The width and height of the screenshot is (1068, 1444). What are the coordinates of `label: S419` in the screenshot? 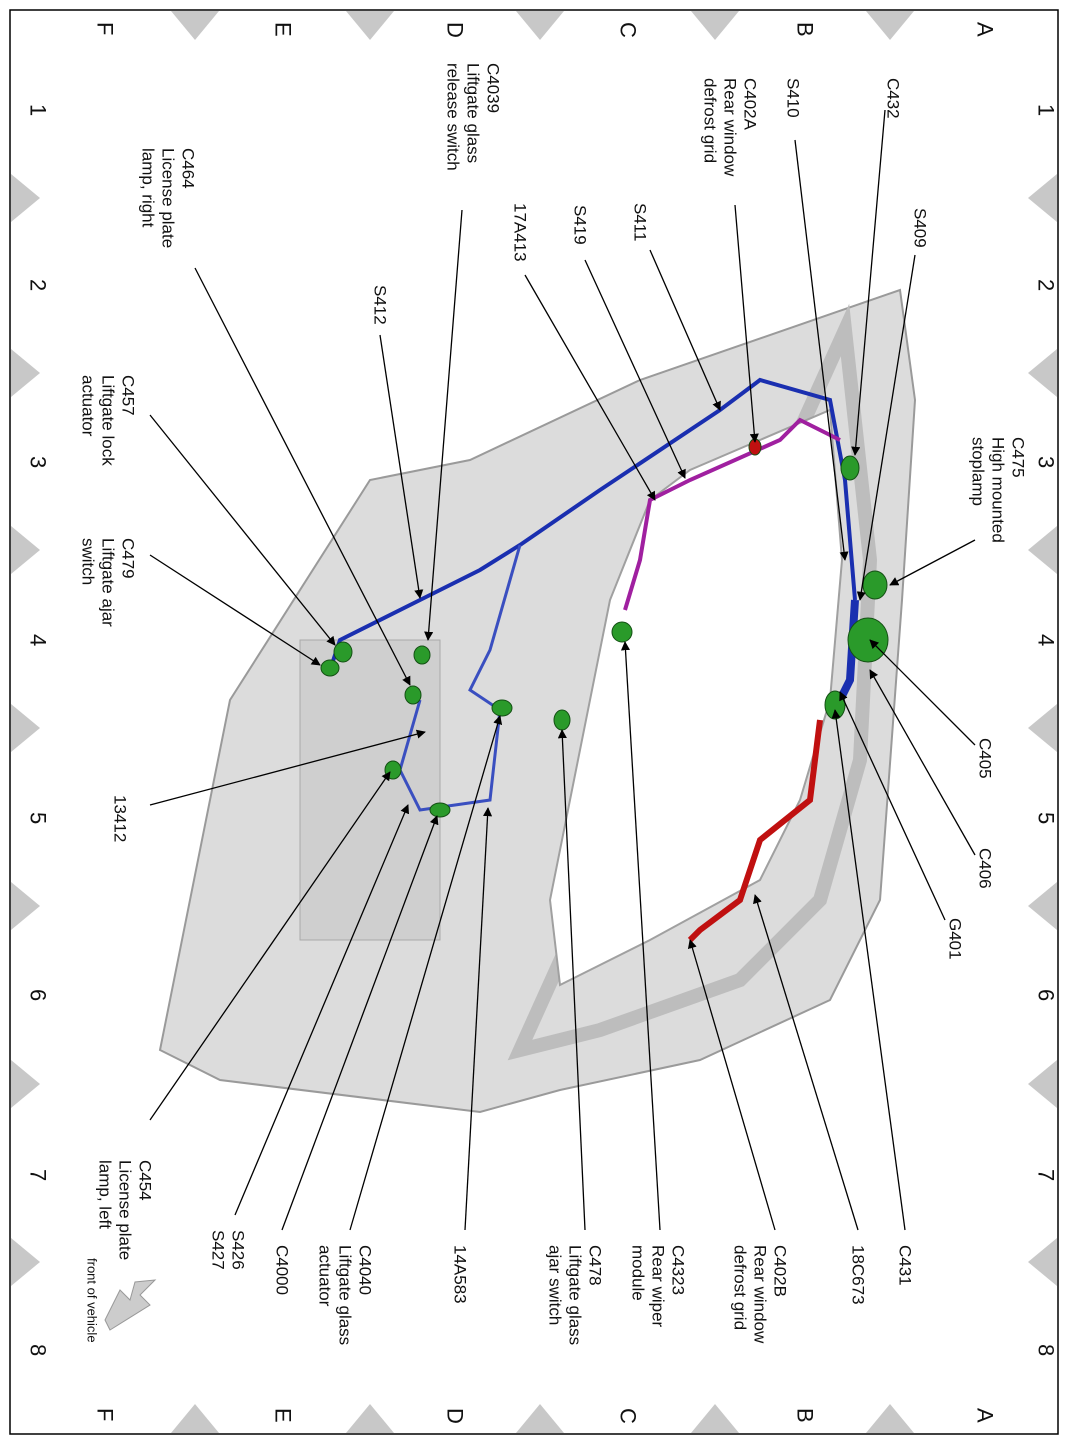 It's located at (580, 225).